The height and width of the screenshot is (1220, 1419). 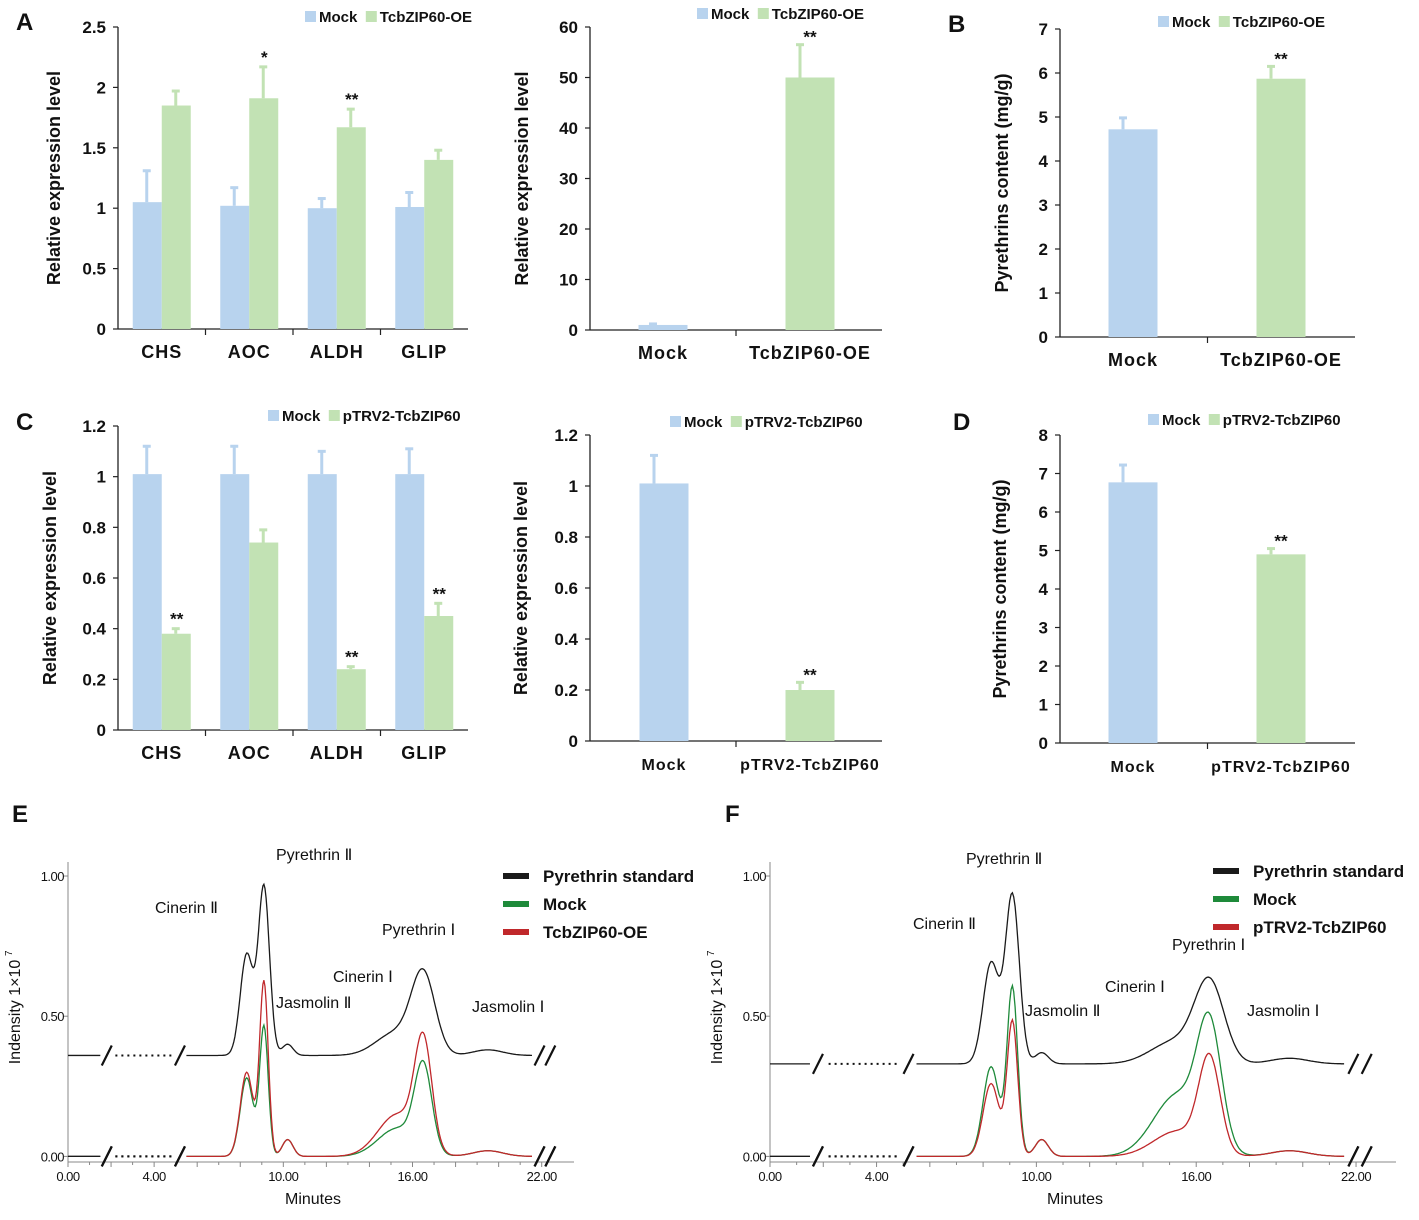 What do you see at coordinates (337, 352) in the screenshot?
I see `x-tick-label: ALDH` at bounding box center [337, 352].